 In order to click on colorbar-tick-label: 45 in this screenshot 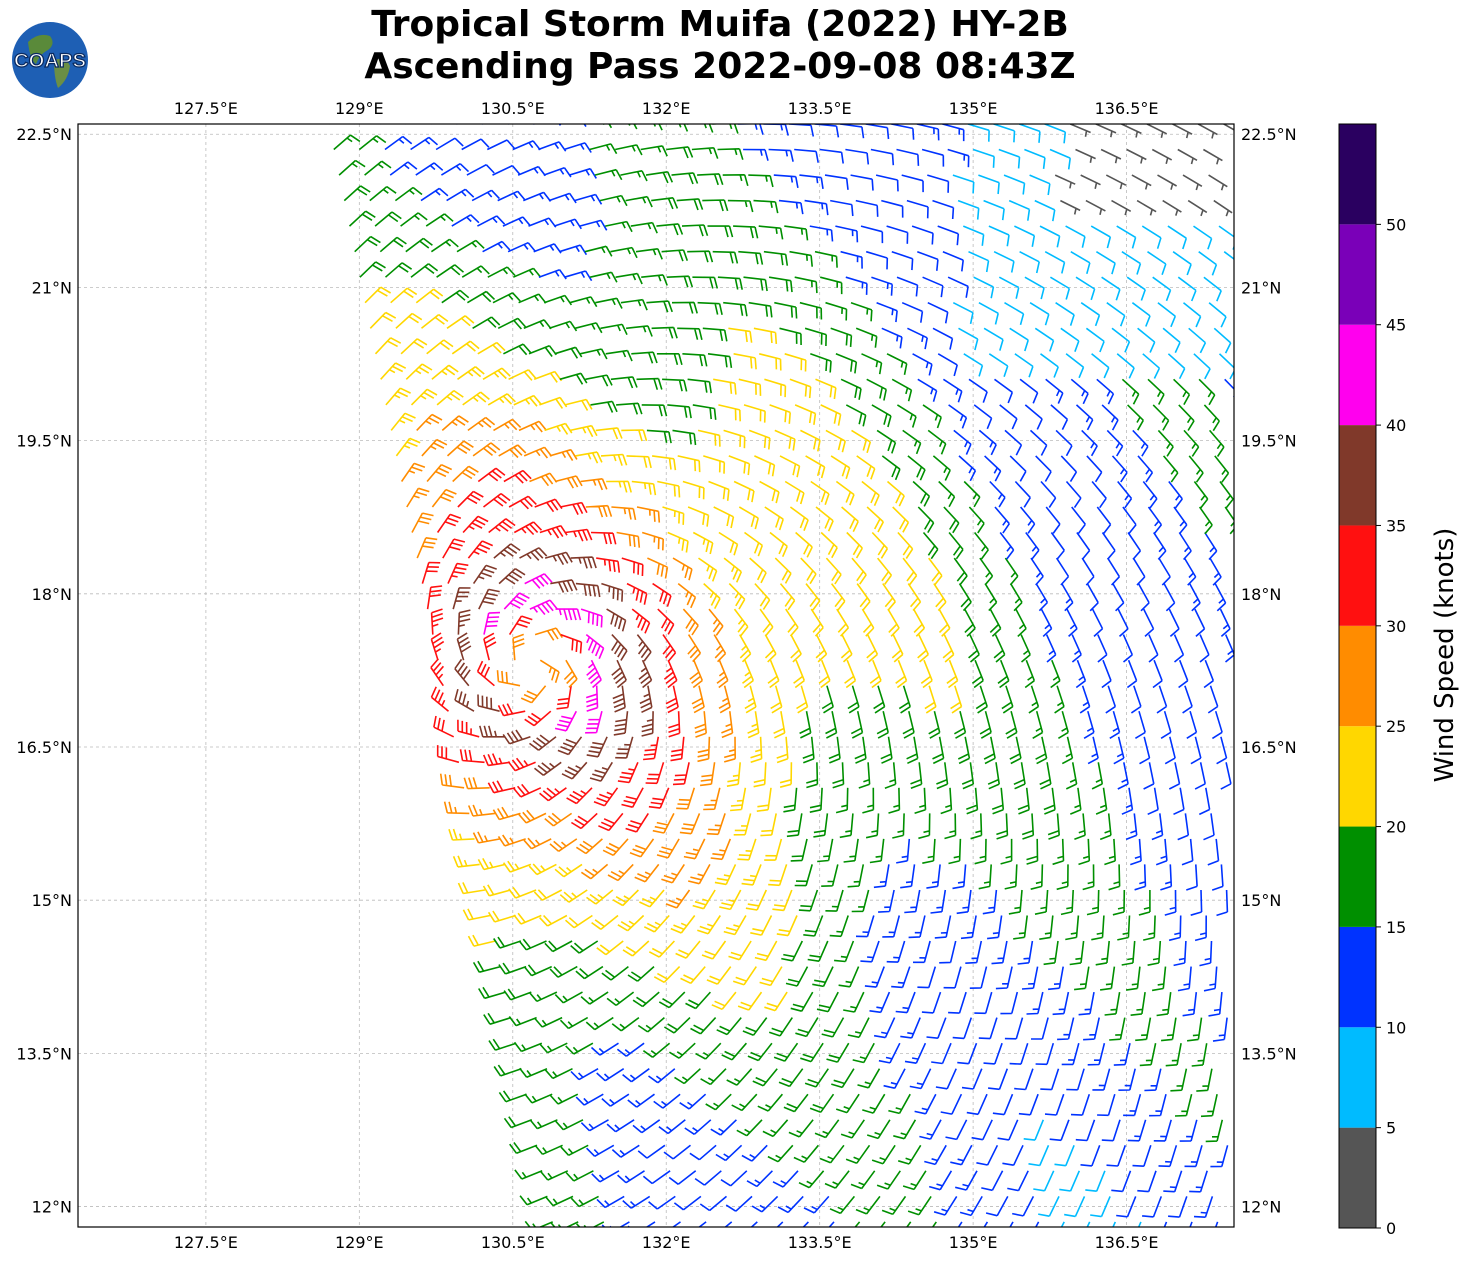, I will do `click(1396, 325)`.